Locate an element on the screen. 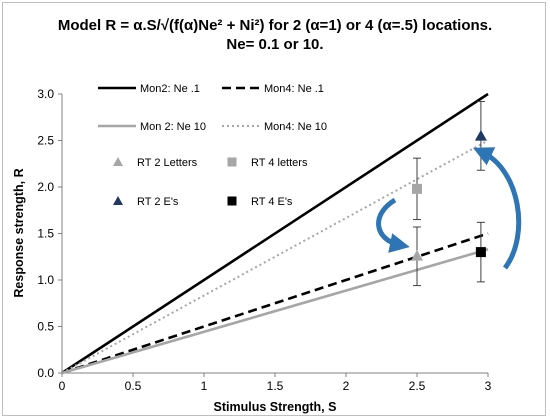 The width and height of the screenshot is (550, 420). legend-label: Mon2: Ne .1 is located at coordinates (170, 89).